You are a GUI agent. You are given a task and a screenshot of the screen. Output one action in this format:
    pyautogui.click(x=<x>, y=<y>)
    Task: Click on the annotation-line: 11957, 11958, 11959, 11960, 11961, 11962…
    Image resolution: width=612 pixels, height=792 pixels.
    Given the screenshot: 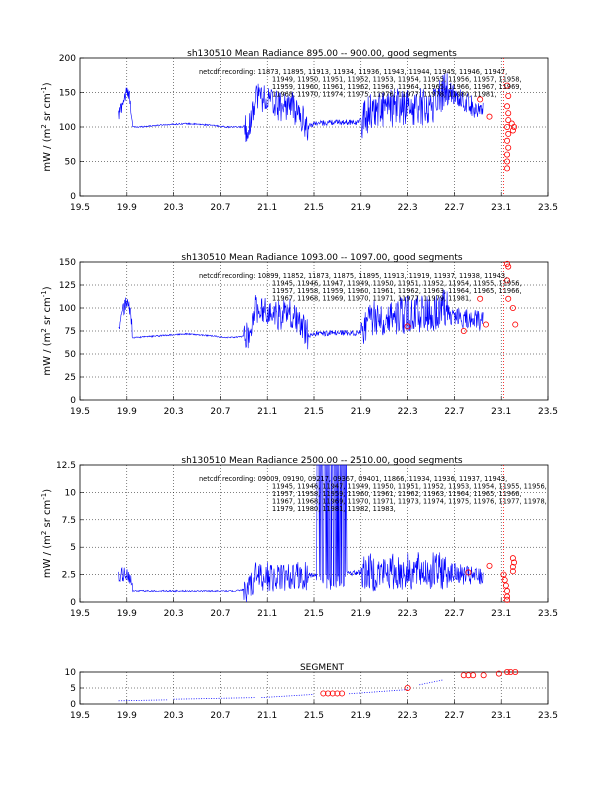 What is the action you would take?
    pyautogui.click(x=397, y=291)
    